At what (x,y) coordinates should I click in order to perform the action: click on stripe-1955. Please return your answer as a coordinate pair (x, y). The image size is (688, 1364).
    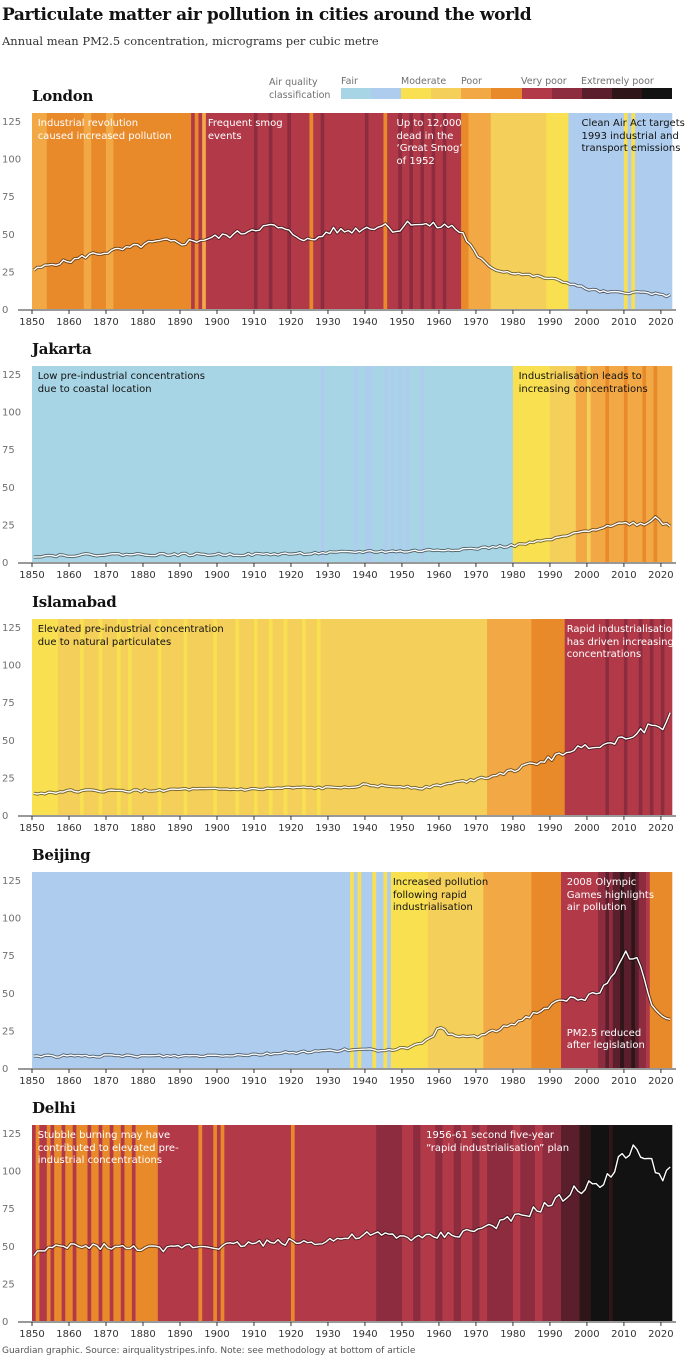
    Looking at the image, I should click on (422, 211).